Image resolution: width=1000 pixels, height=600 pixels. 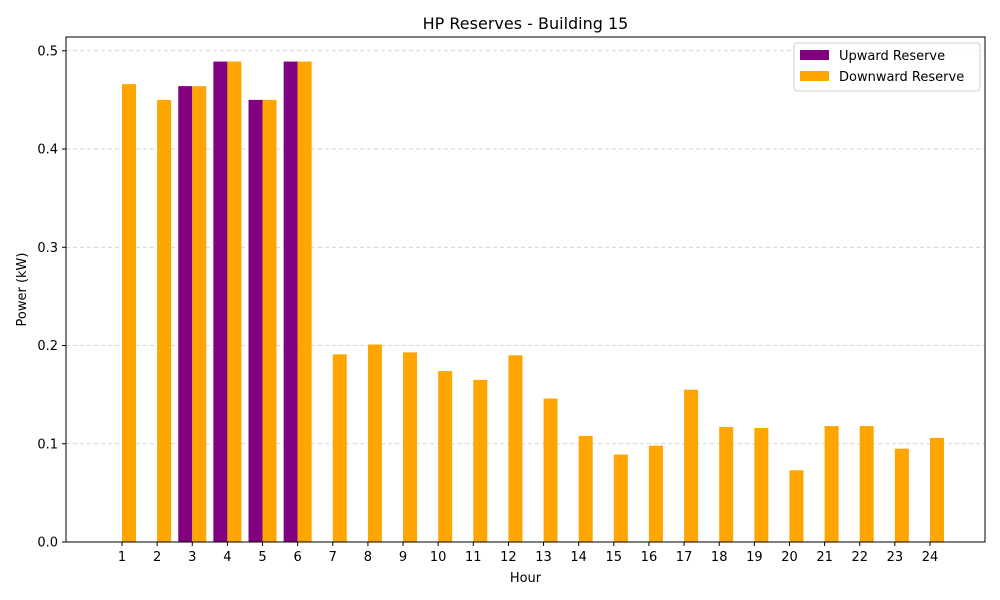 What do you see at coordinates (298, 557) in the screenshot?
I see `x-tick-label: 6` at bounding box center [298, 557].